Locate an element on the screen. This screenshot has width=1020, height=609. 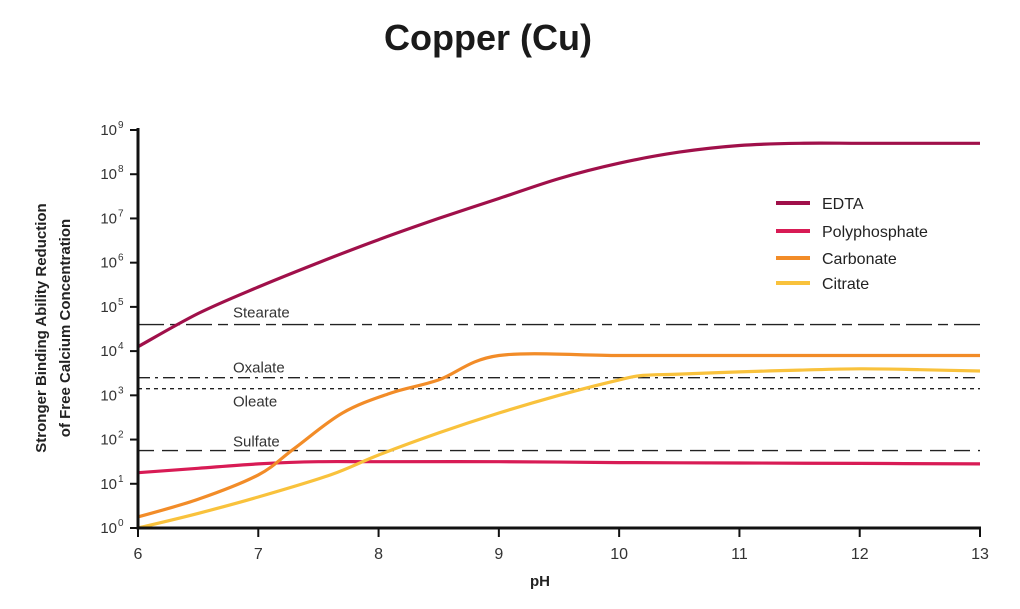
y-tick-exponent: 2 is located at coordinates (121, 435).